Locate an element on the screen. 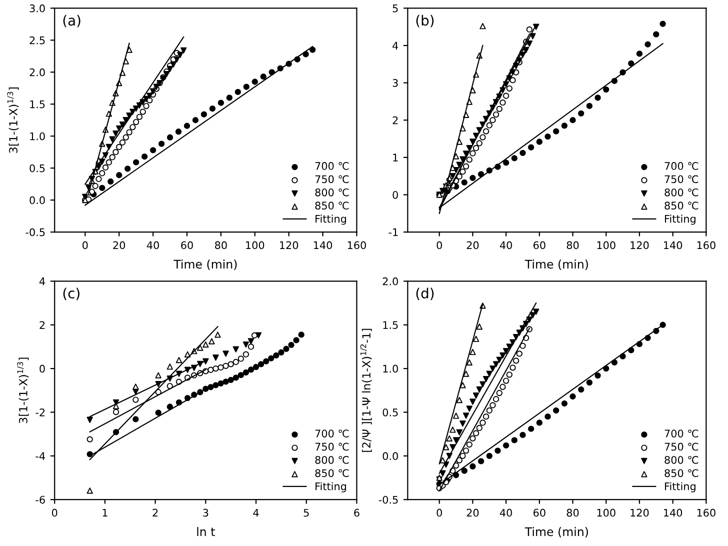 This screenshot has height=546, width=728. y-tick-label: 3.0 is located at coordinates (37, 8).